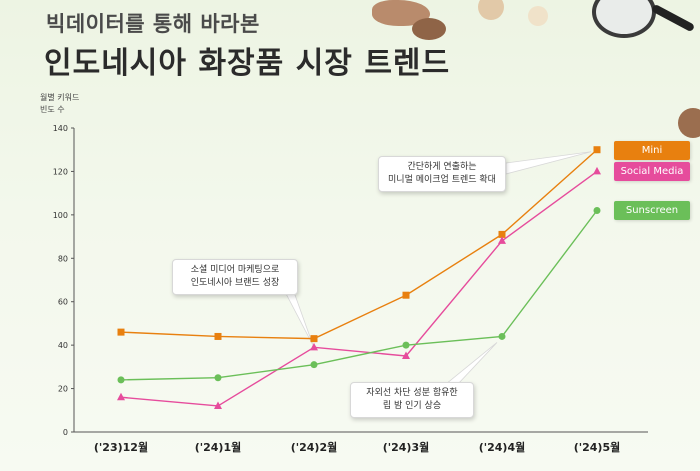 The image size is (700, 471). Describe the element at coordinates (442, 174) in the screenshot. I see `annotation-mini: 간단하게 연출하는 미니멀 메이크업 트렌드 확대` at that location.